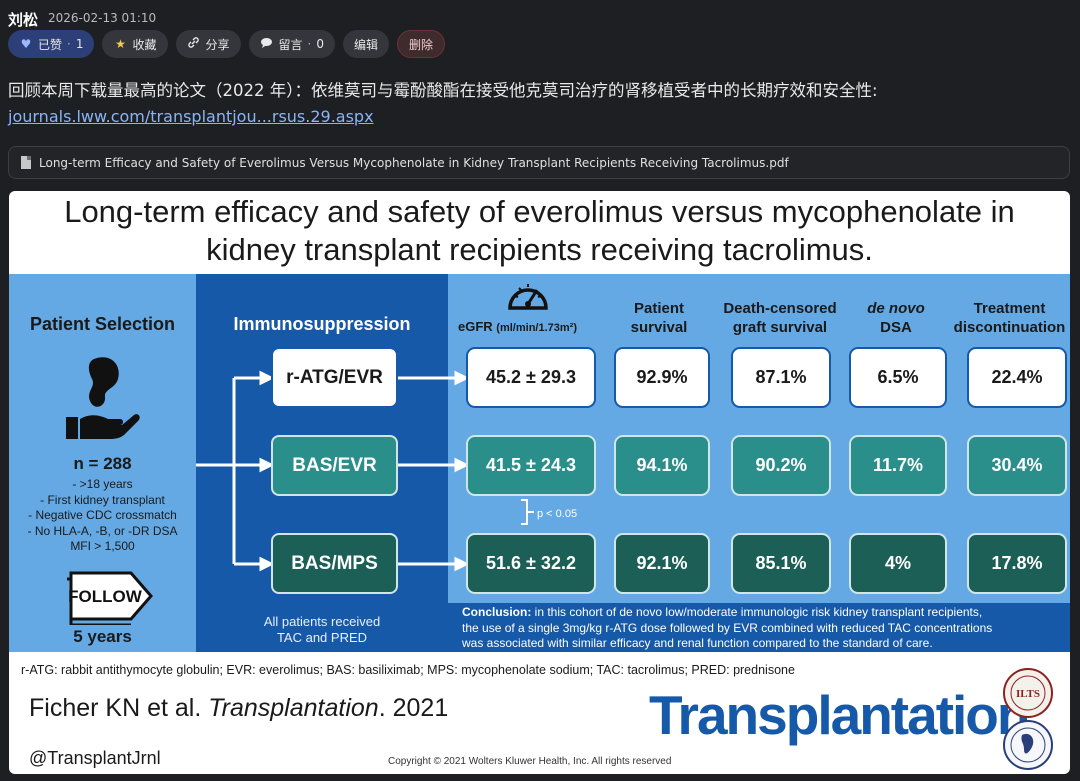  Describe the element at coordinates (659, 318) in the screenshot. I see `patient-survival-heading: Patient survival` at that location.